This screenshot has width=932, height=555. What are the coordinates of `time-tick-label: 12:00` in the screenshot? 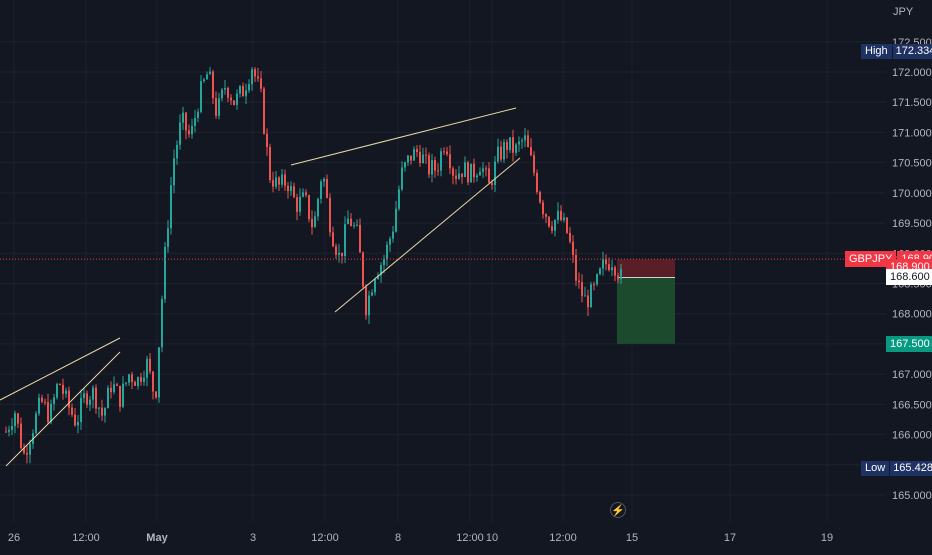 It's located at (470, 538).